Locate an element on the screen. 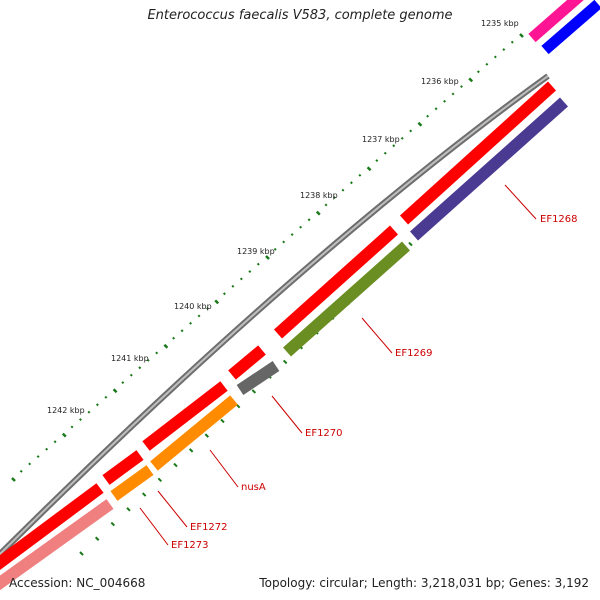 This screenshot has height=600, width=600. gene-feature-EF1270 is located at coordinates (247, 362).